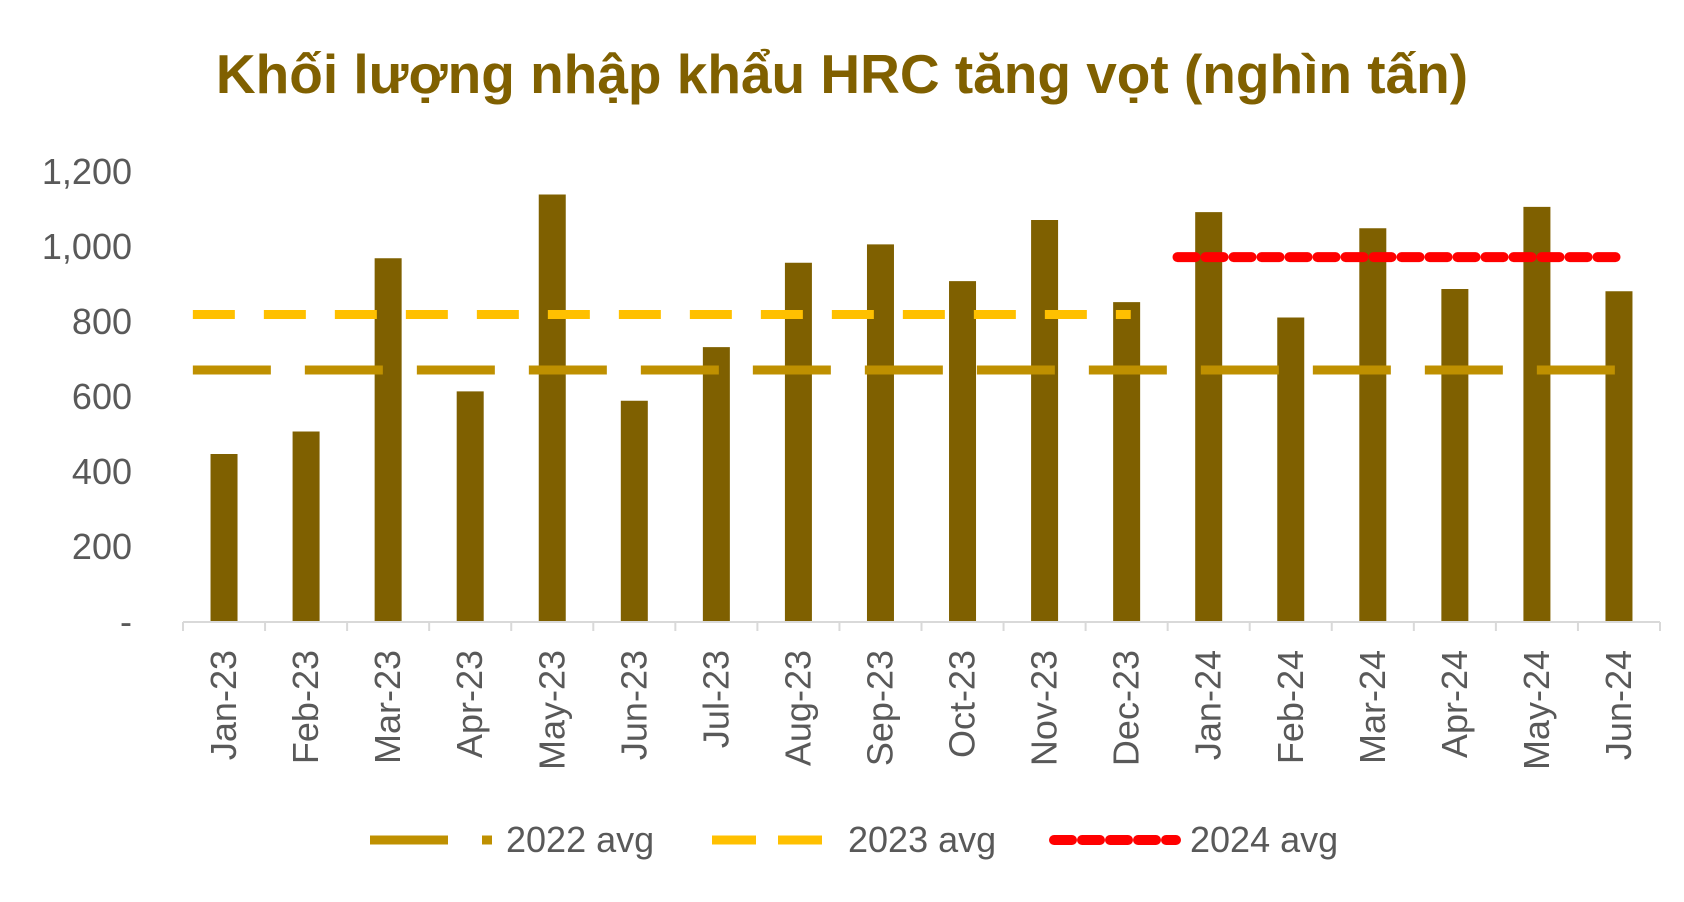  What do you see at coordinates (1618, 705) in the screenshot?
I see `x-tick-label: Jun-24` at bounding box center [1618, 705].